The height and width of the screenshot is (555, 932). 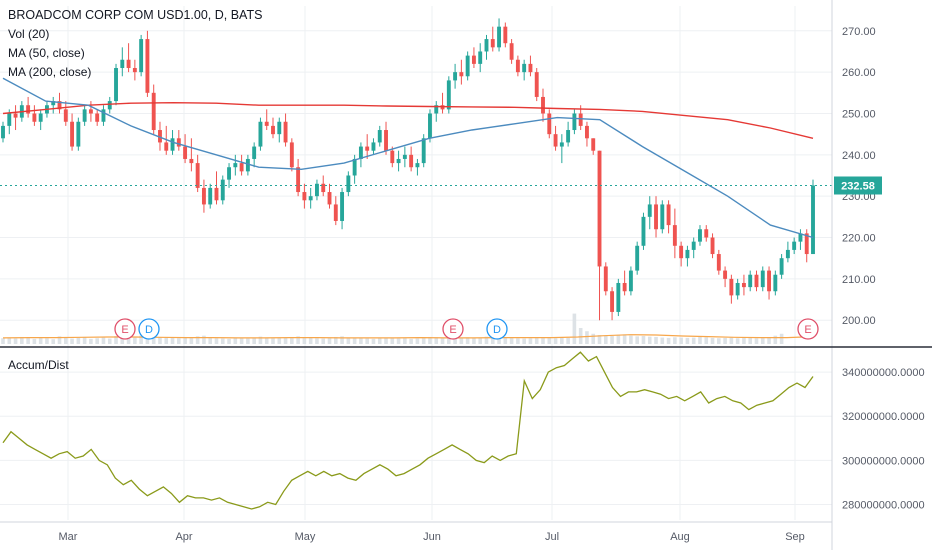 What do you see at coordinates (46, 53) in the screenshot?
I see `legend-ma50: MA (50, close)` at bounding box center [46, 53].